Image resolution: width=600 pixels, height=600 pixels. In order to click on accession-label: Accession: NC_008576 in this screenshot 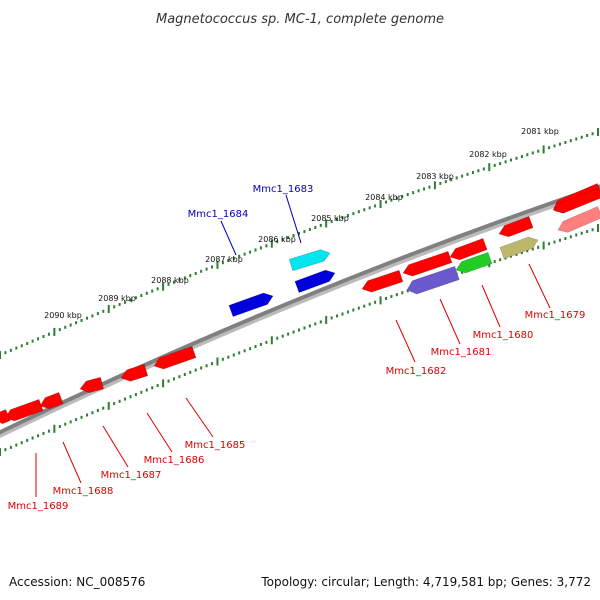, I will do `click(77, 582)`.